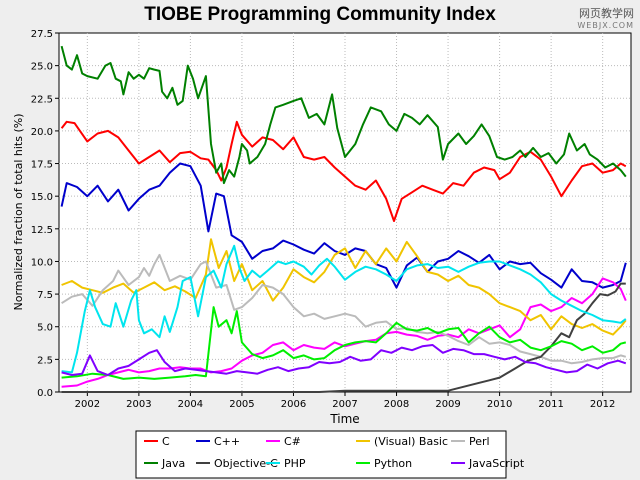 The height and width of the screenshot is (480, 640). What do you see at coordinates (447, 404) in the screenshot?
I see `x-tick-label: 2009` at bounding box center [447, 404].